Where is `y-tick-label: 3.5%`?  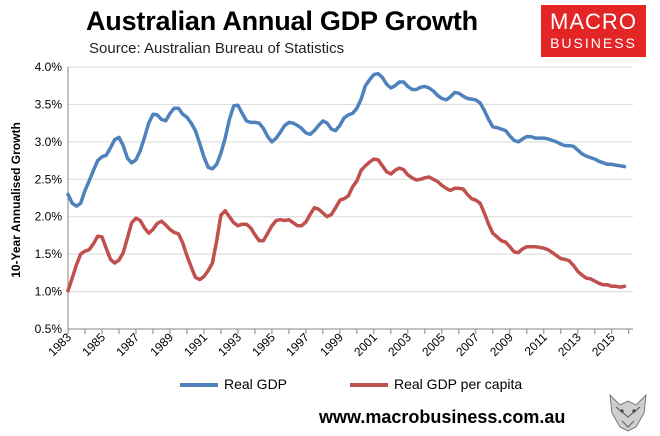 y-tick-label: 3.5% is located at coordinates (49, 104).